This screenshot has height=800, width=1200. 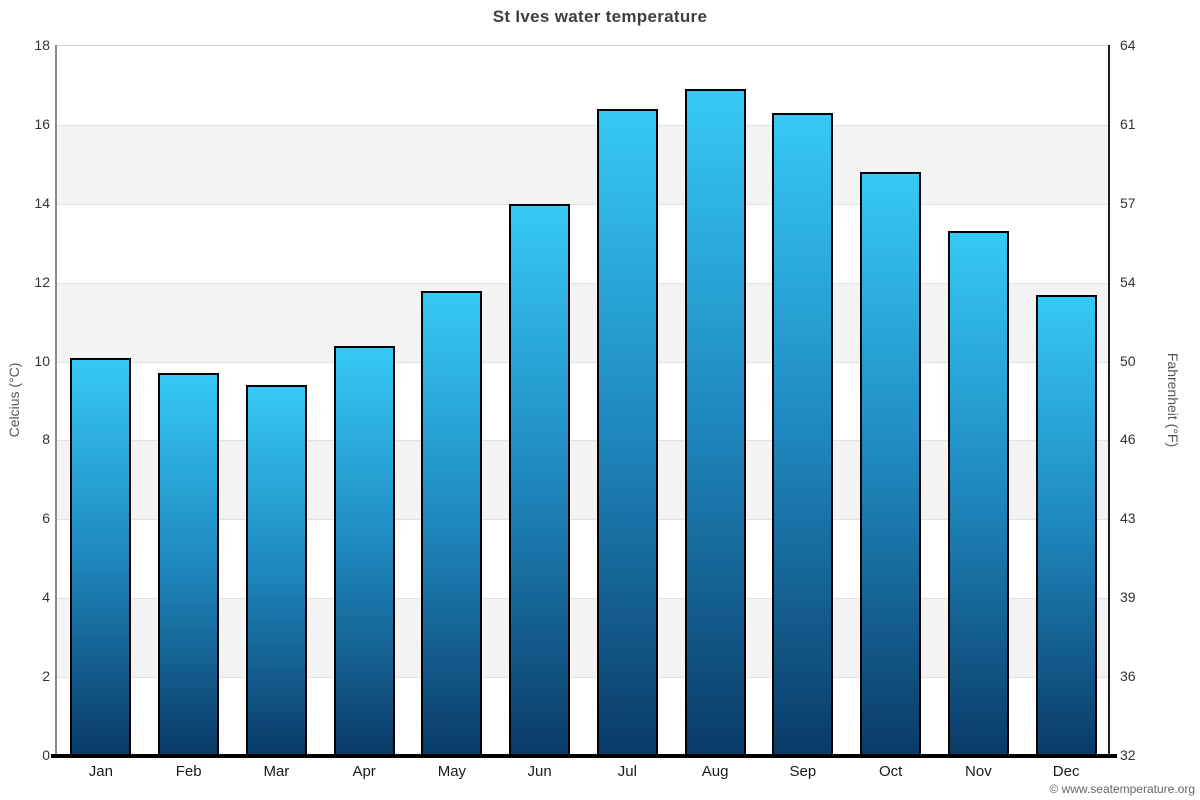 I want to click on x-tick-oct: Oct, so click(x=890, y=771).